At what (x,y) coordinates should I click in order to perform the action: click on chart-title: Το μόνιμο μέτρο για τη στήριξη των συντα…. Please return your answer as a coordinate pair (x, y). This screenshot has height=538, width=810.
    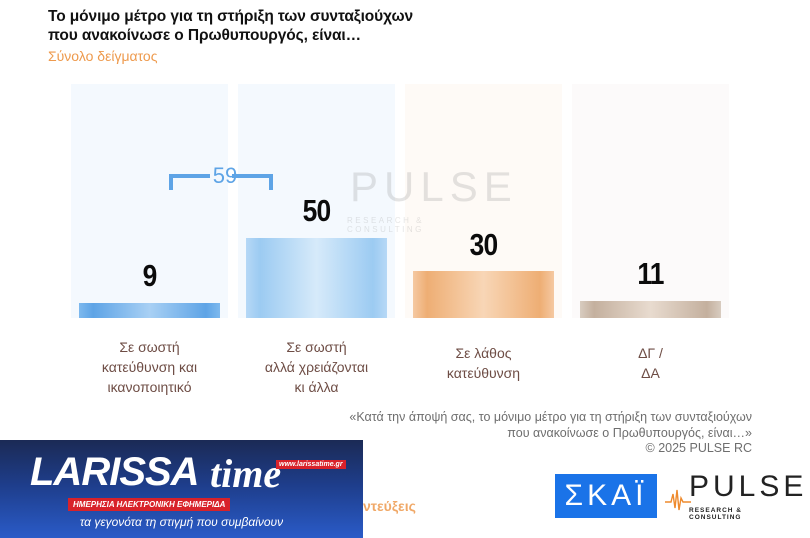
    Looking at the image, I should click on (230, 26).